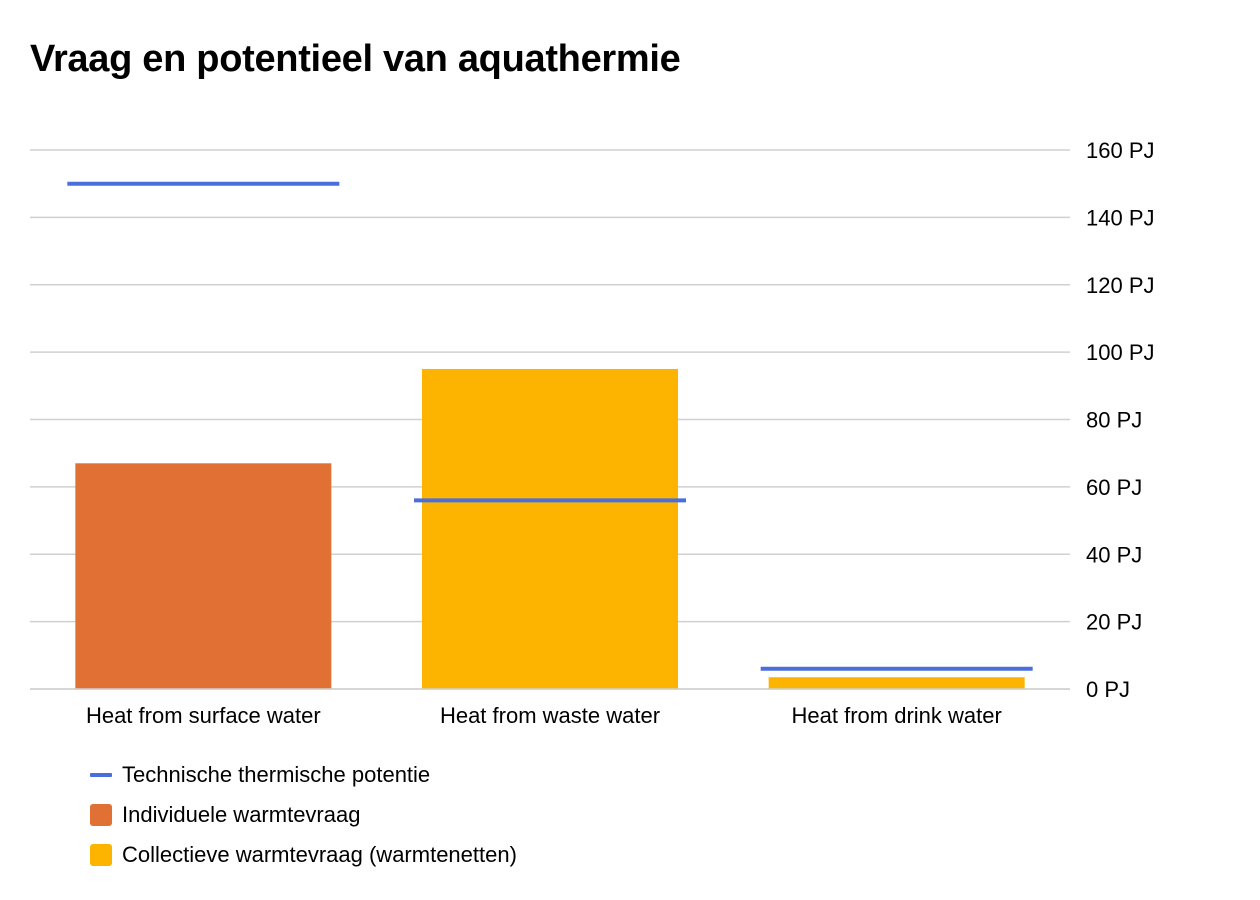  What do you see at coordinates (101, 815) in the screenshot?
I see `legend-swatch-individuele-warmtevraag` at bounding box center [101, 815].